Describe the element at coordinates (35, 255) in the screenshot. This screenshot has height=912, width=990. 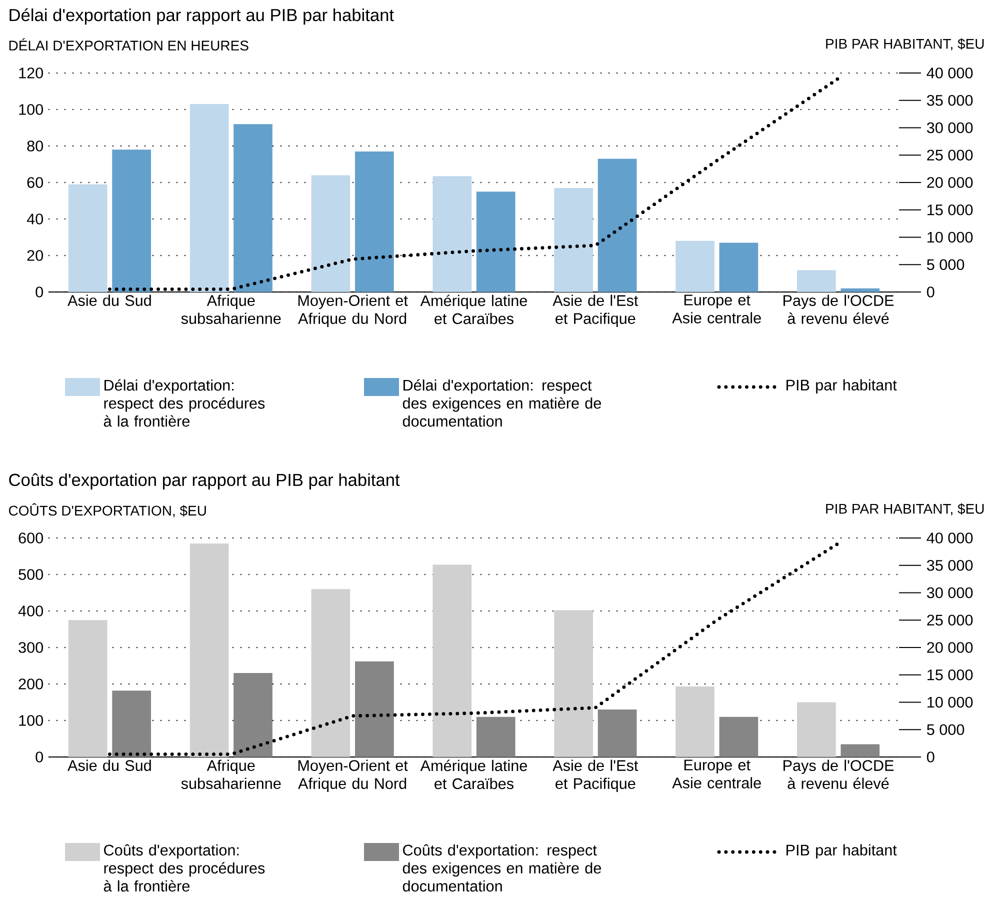
I see `y-tick-label: 20` at that location.